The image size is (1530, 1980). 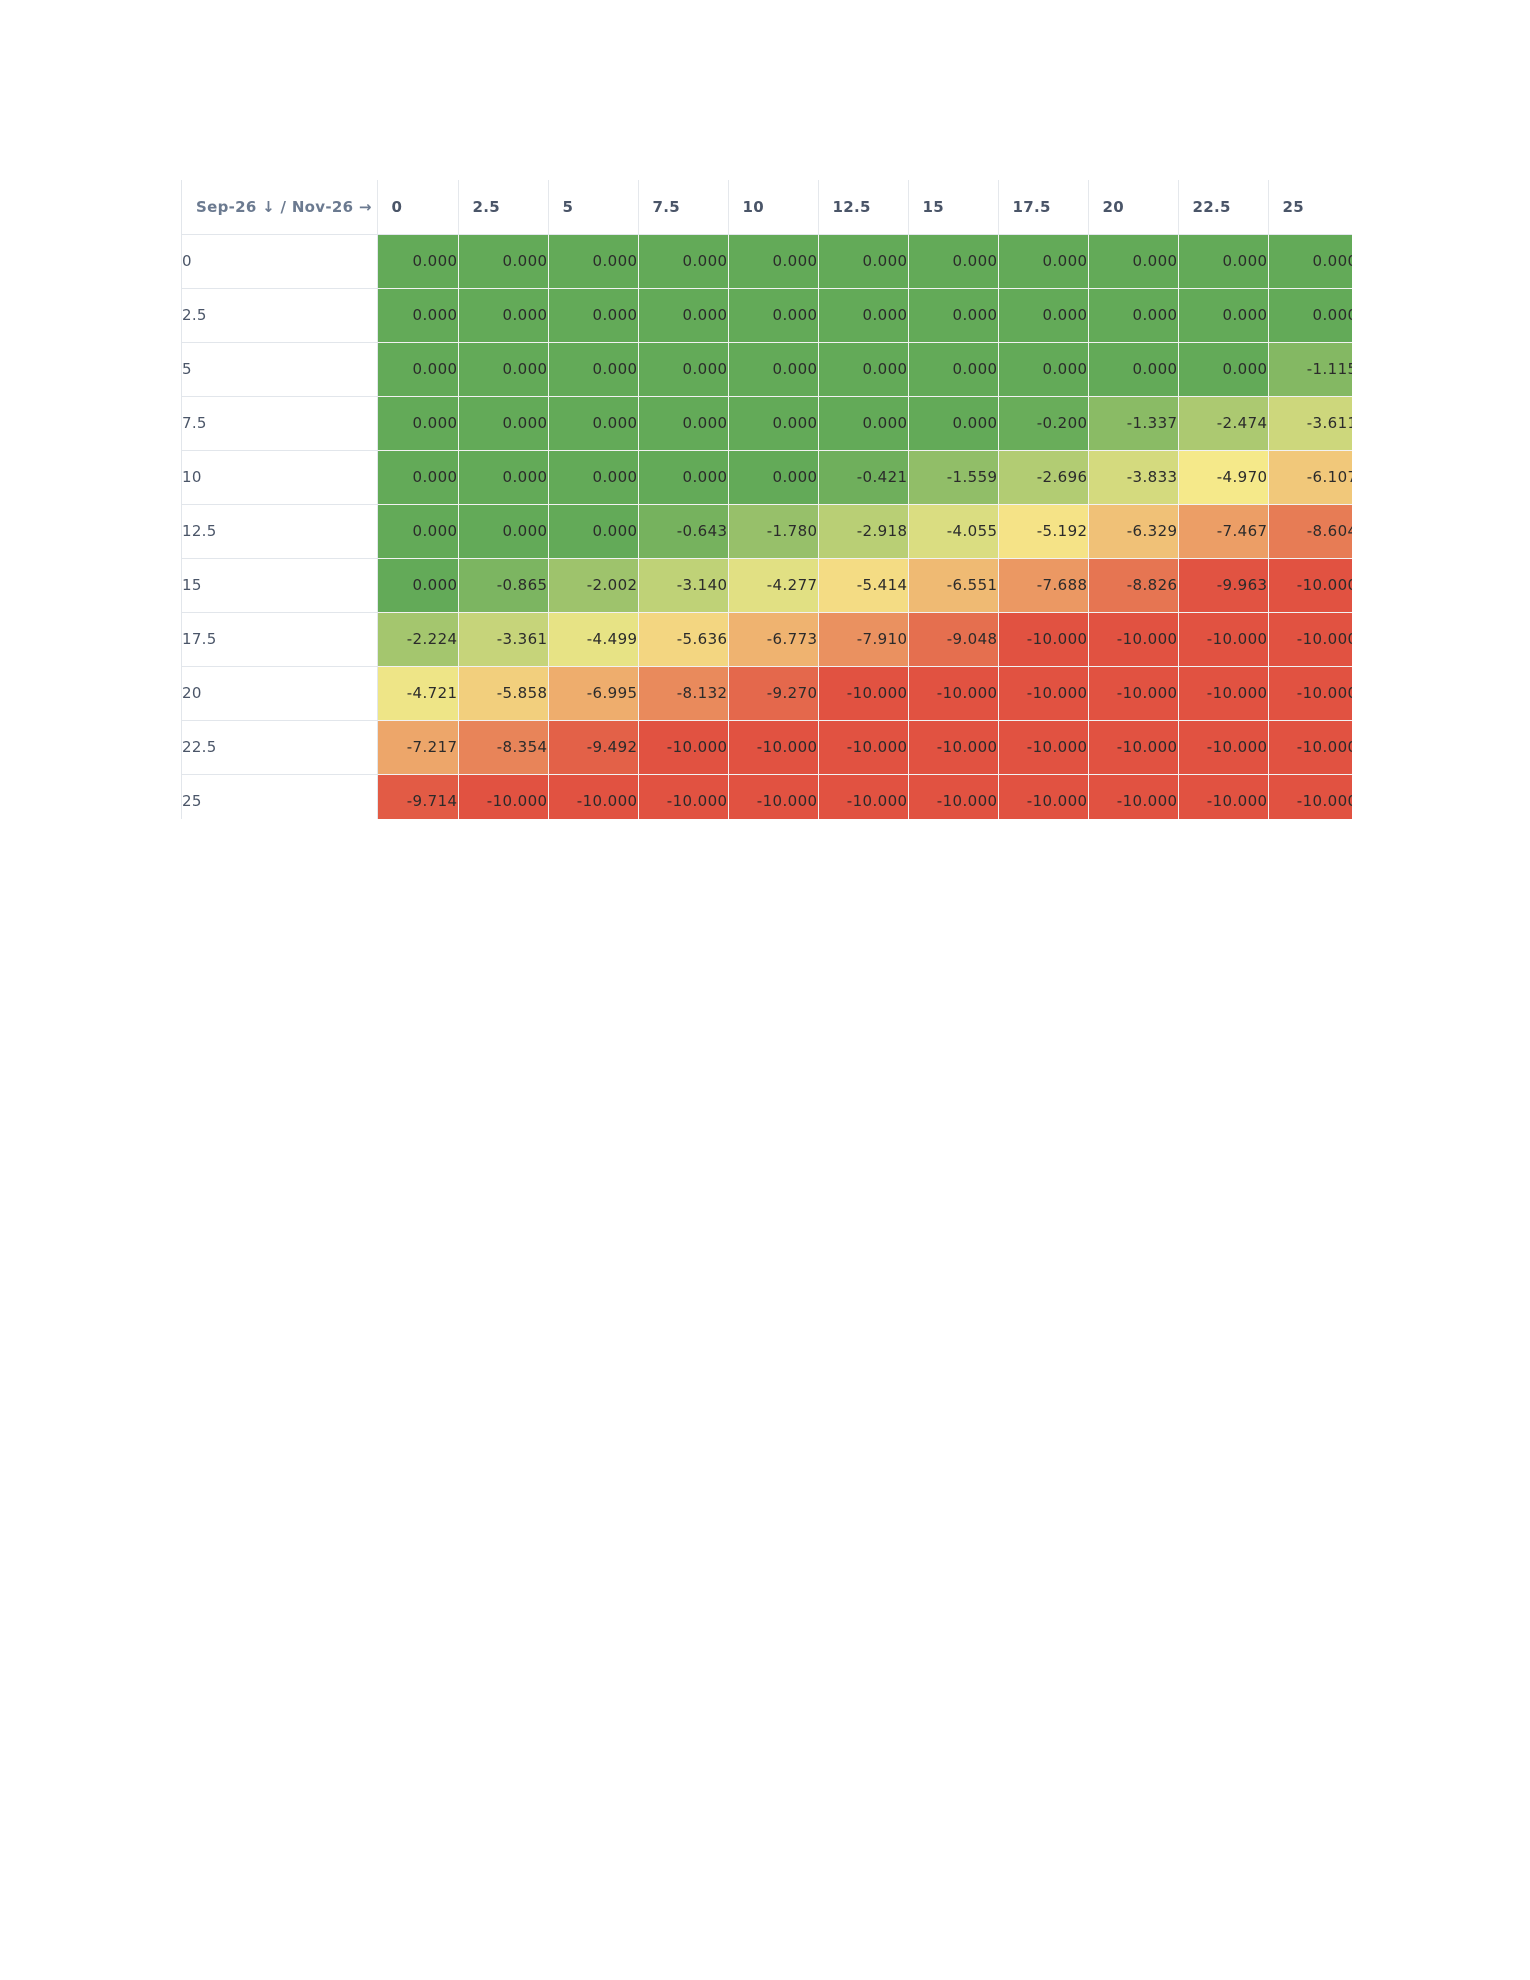 I want to click on column-header: 20, so click(x=1133, y=207).